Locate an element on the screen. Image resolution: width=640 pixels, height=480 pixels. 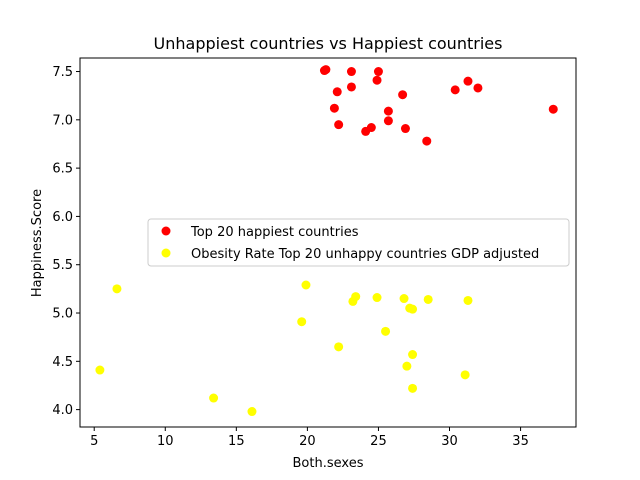
x-tick-label: 30 is located at coordinates (449, 441).